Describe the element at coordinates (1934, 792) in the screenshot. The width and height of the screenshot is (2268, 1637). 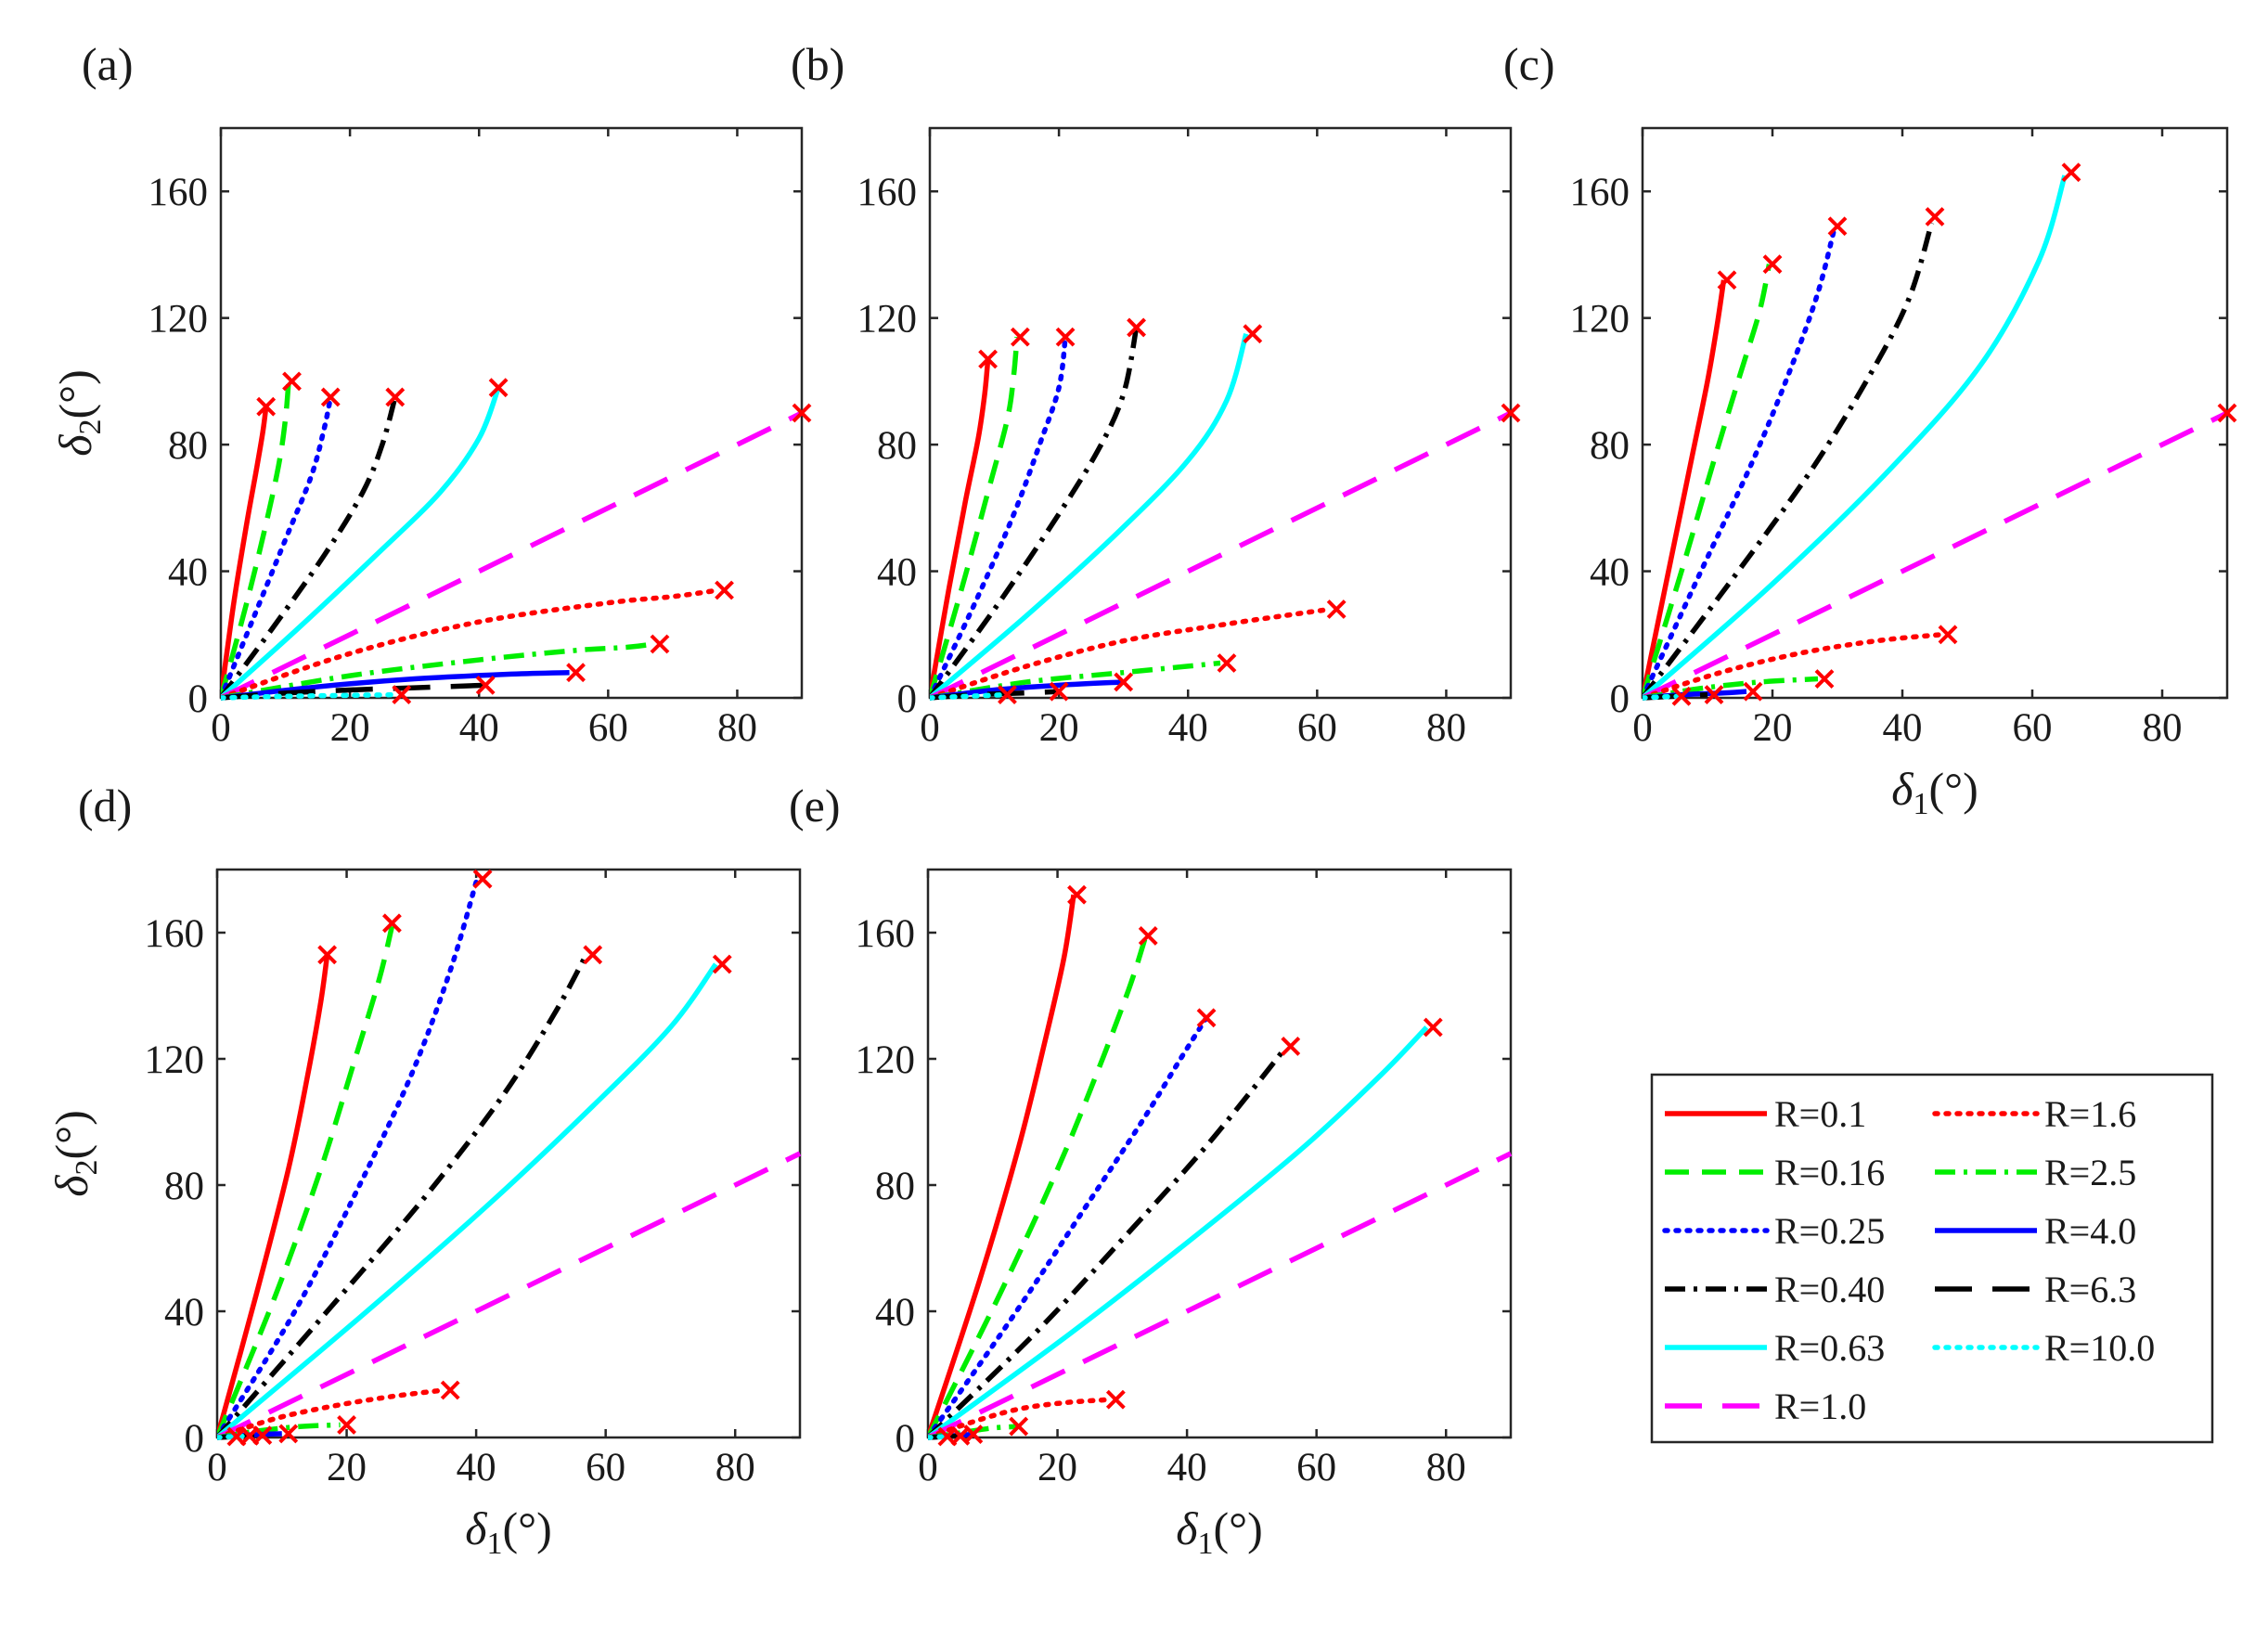
I see `x-axis-label: δ1(°)` at that location.